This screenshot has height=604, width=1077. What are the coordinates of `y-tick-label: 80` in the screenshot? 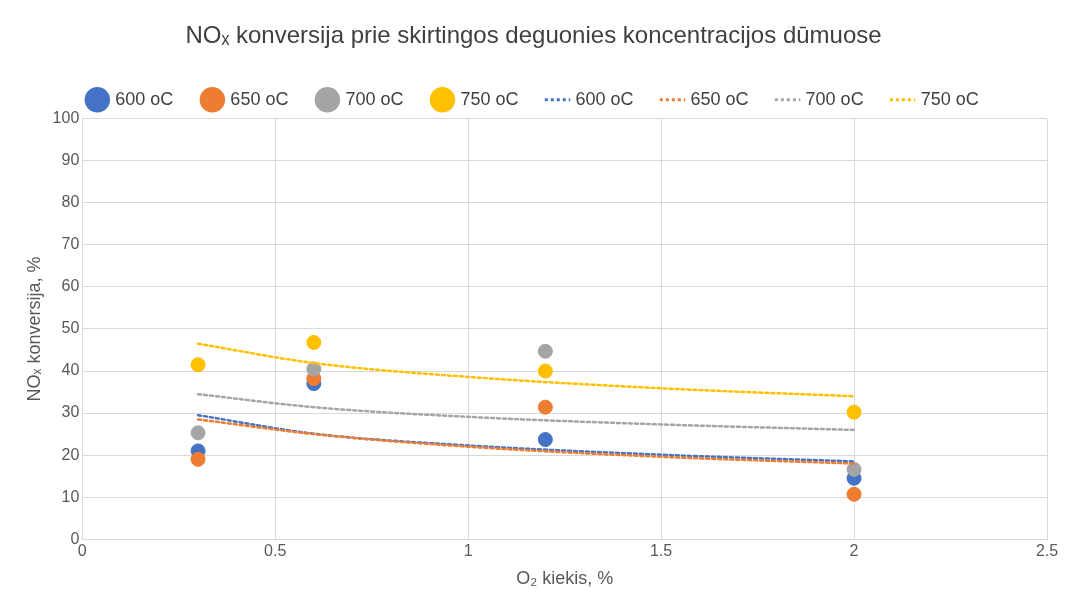 It's located at (70, 202).